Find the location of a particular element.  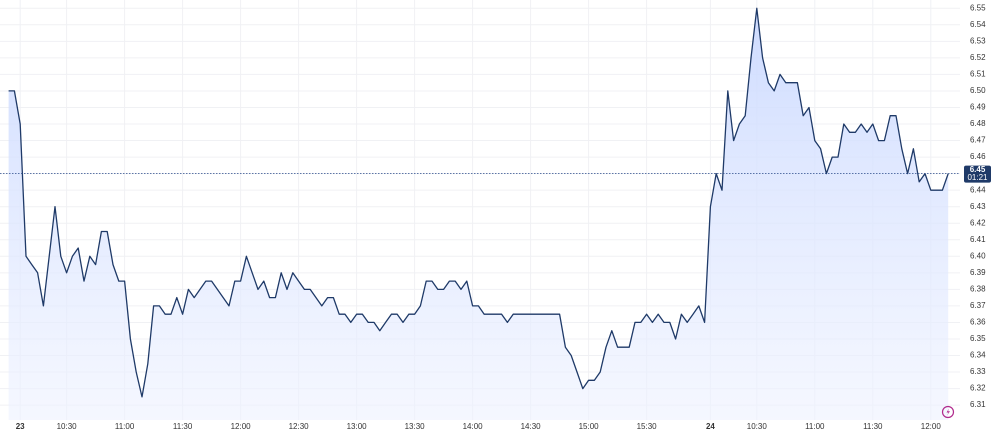

y-tick-label: 6.44 is located at coordinates (978, 189).